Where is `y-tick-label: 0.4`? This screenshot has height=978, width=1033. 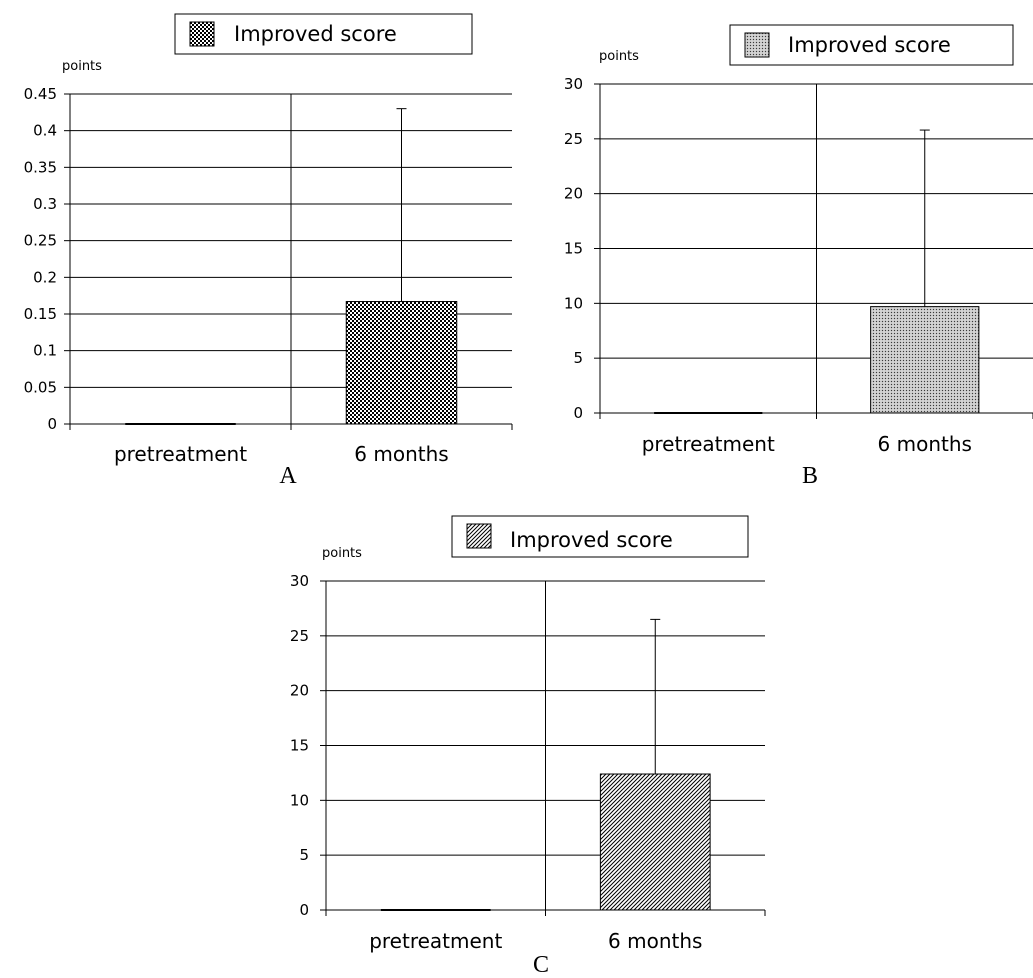
y-tick-label: 0.4 is located at coordinates (45, 131).